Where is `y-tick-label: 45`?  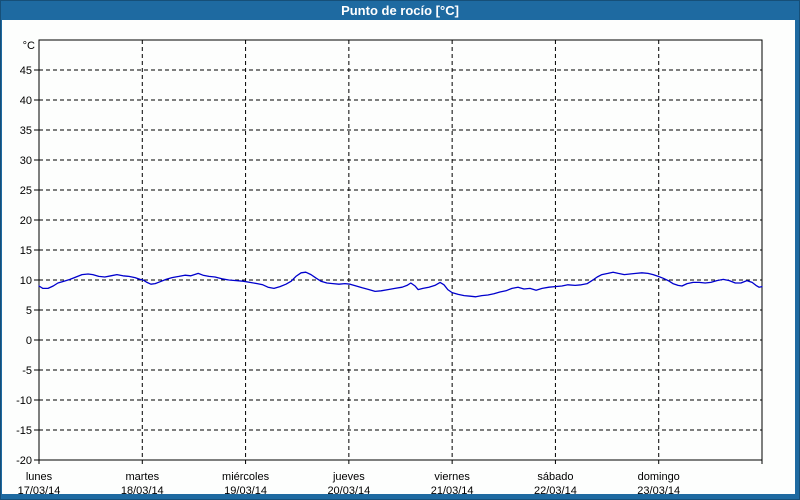 y-tick-label: 45 is located at coordinates (26, 71).